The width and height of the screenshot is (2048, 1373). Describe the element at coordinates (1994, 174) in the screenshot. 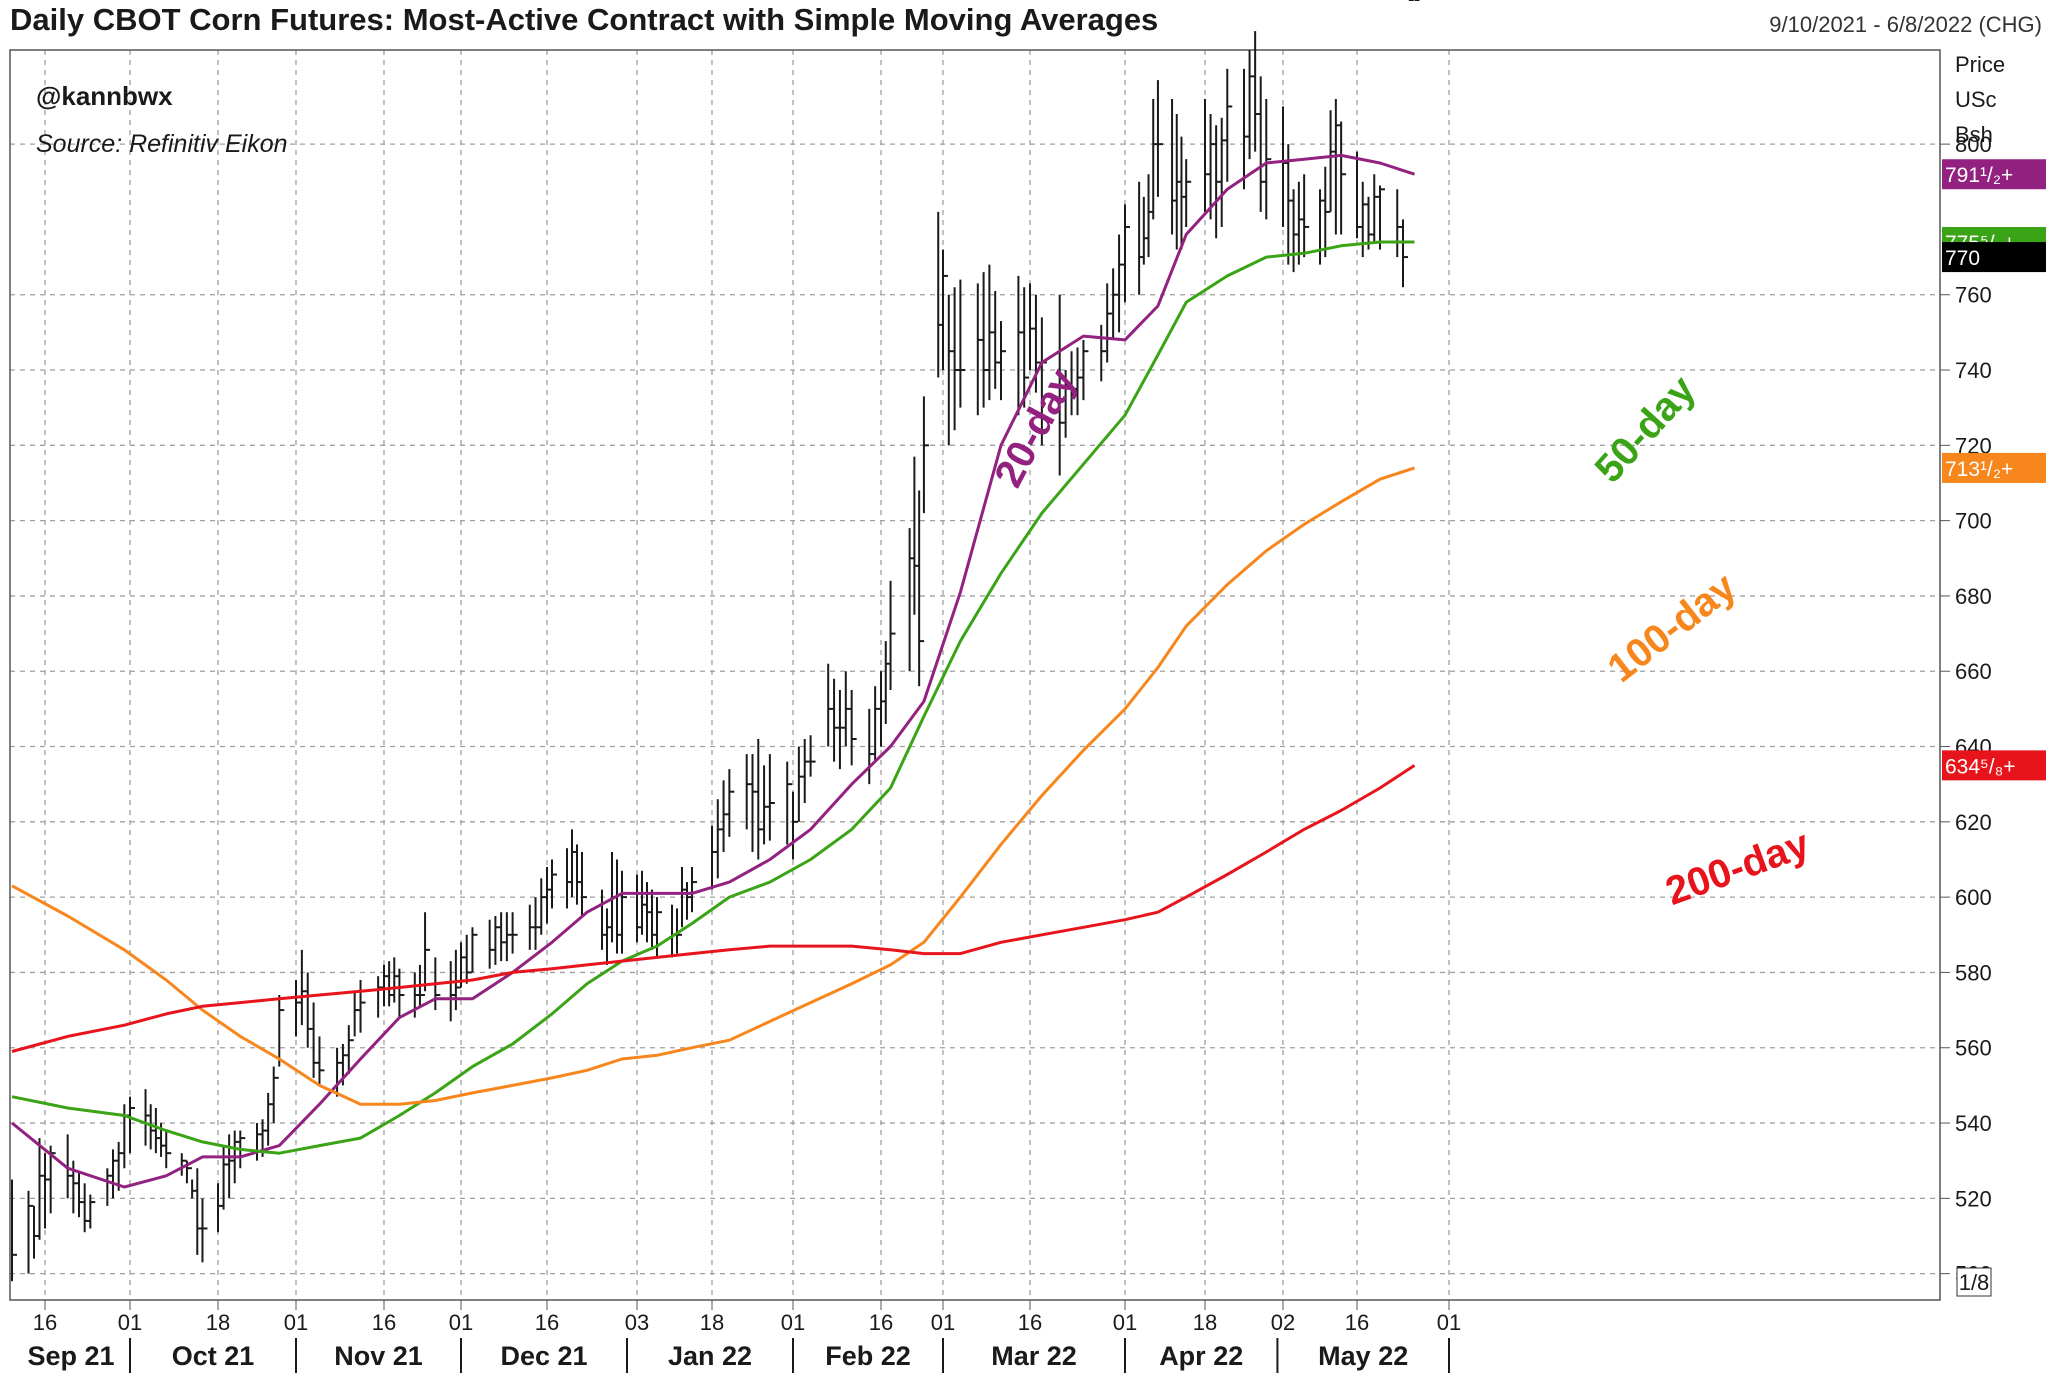

I see `last-value-tag-20-day-box` at that location.